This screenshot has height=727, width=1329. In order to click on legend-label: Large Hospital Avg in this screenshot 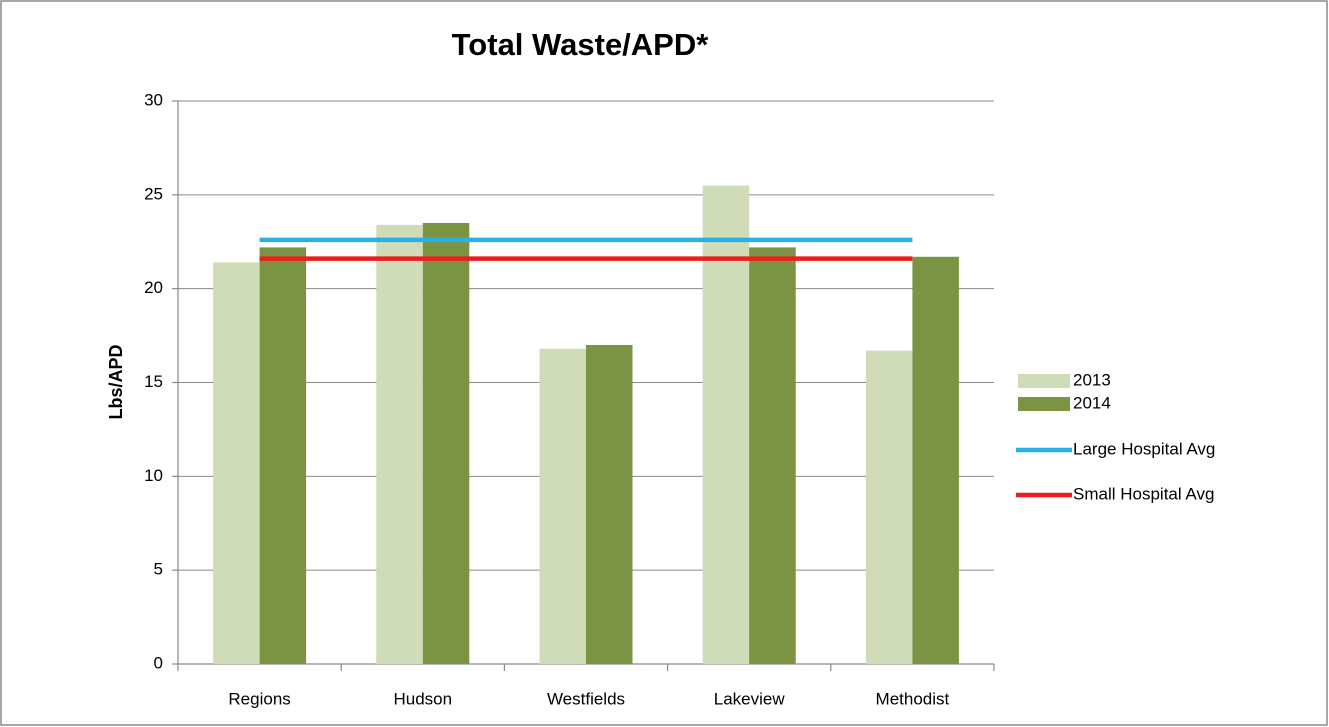, I will do `click(1144, 448)`.